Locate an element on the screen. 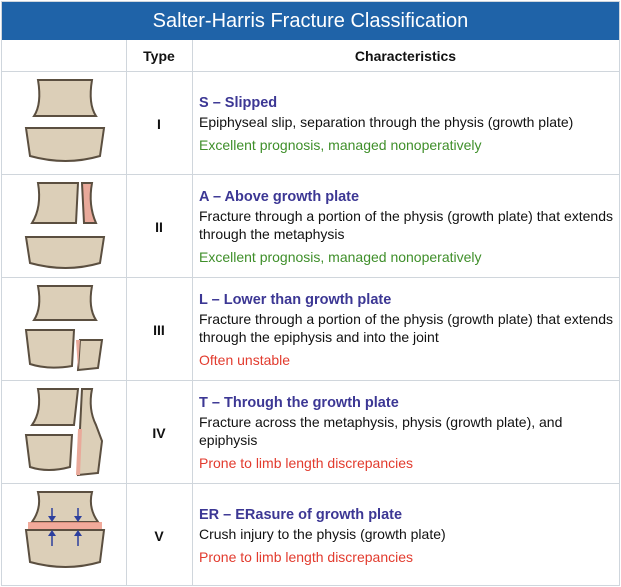  header-image-column is located at coordinates (64, 55).